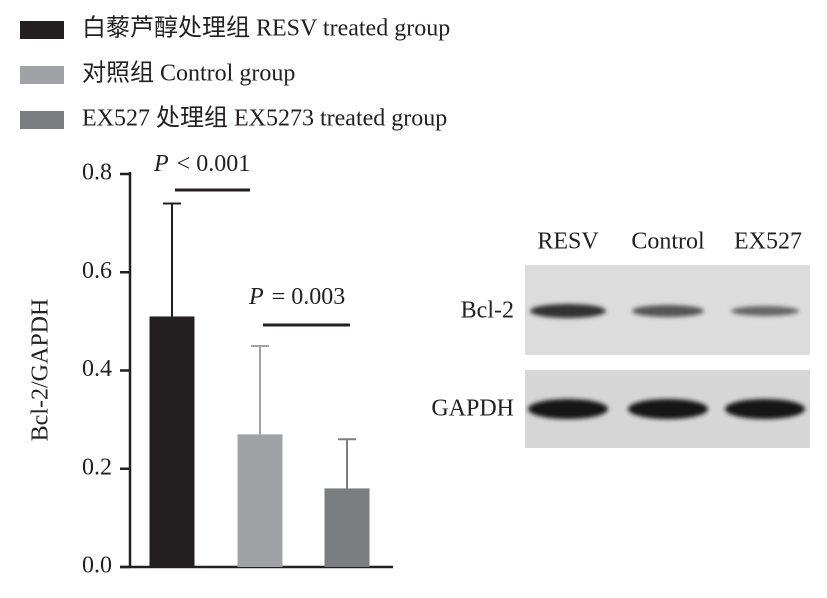  Describe the element at coordinates (264, 118) in the screenshot. I see `legend-label: EX527 处理组 EX5273 treated group` at that location.